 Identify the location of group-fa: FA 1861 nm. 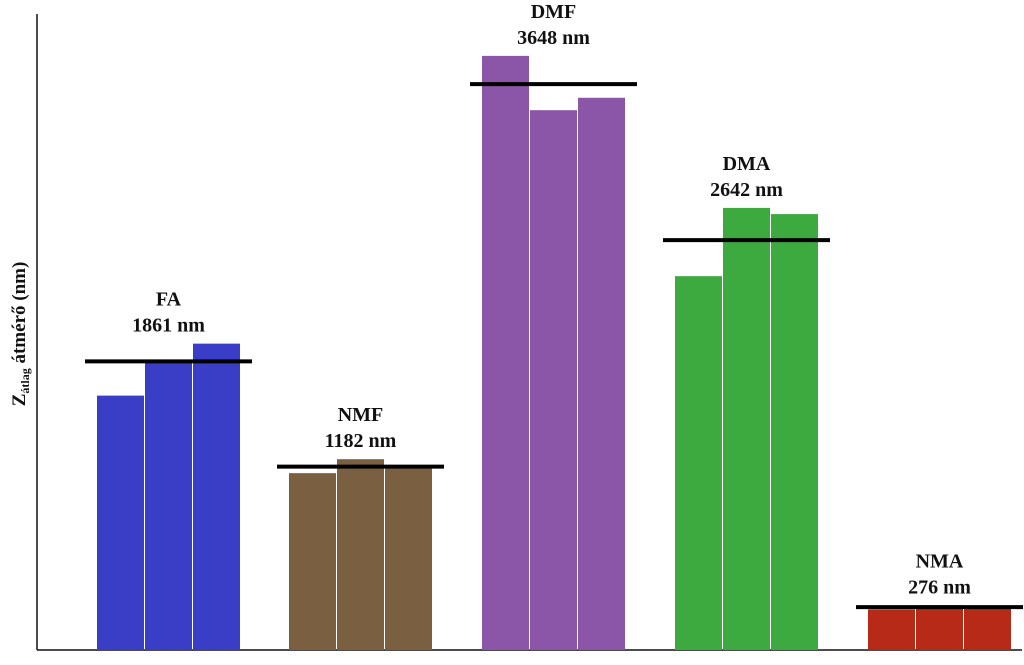
(168, 469).